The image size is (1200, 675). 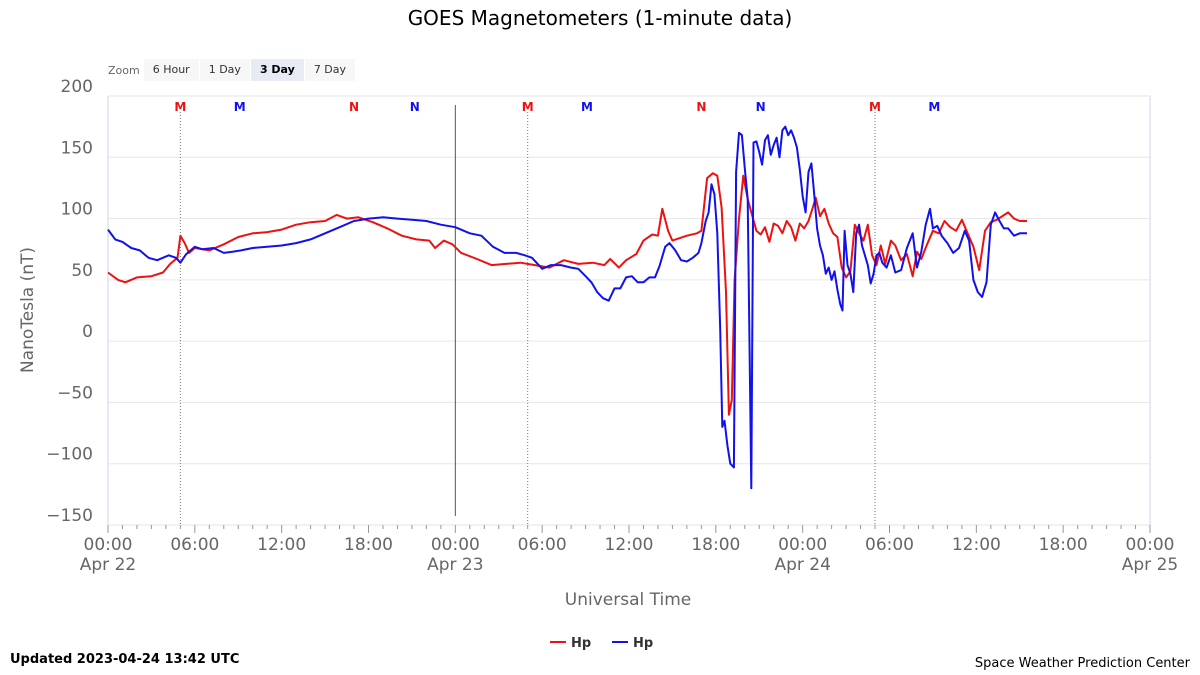 I want to click on y-tick-label: 150, so click(x=77, y=148).